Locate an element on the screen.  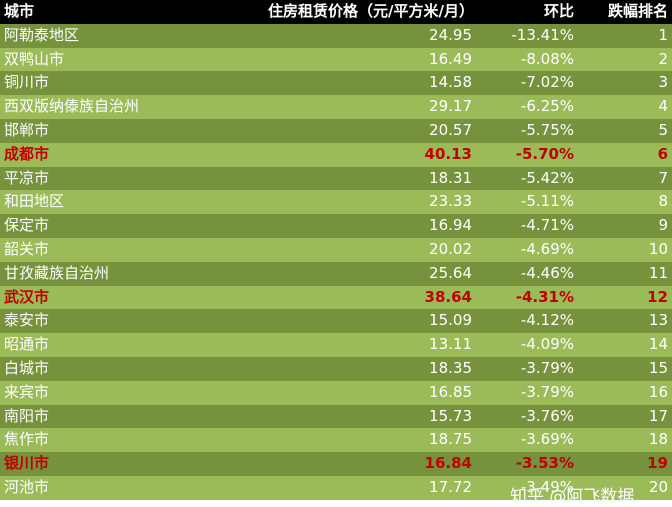
table-header: 城市 住房租赁价格（元/平方米/月） 环比 跌幅排名 is located at coordinates (336, 12).